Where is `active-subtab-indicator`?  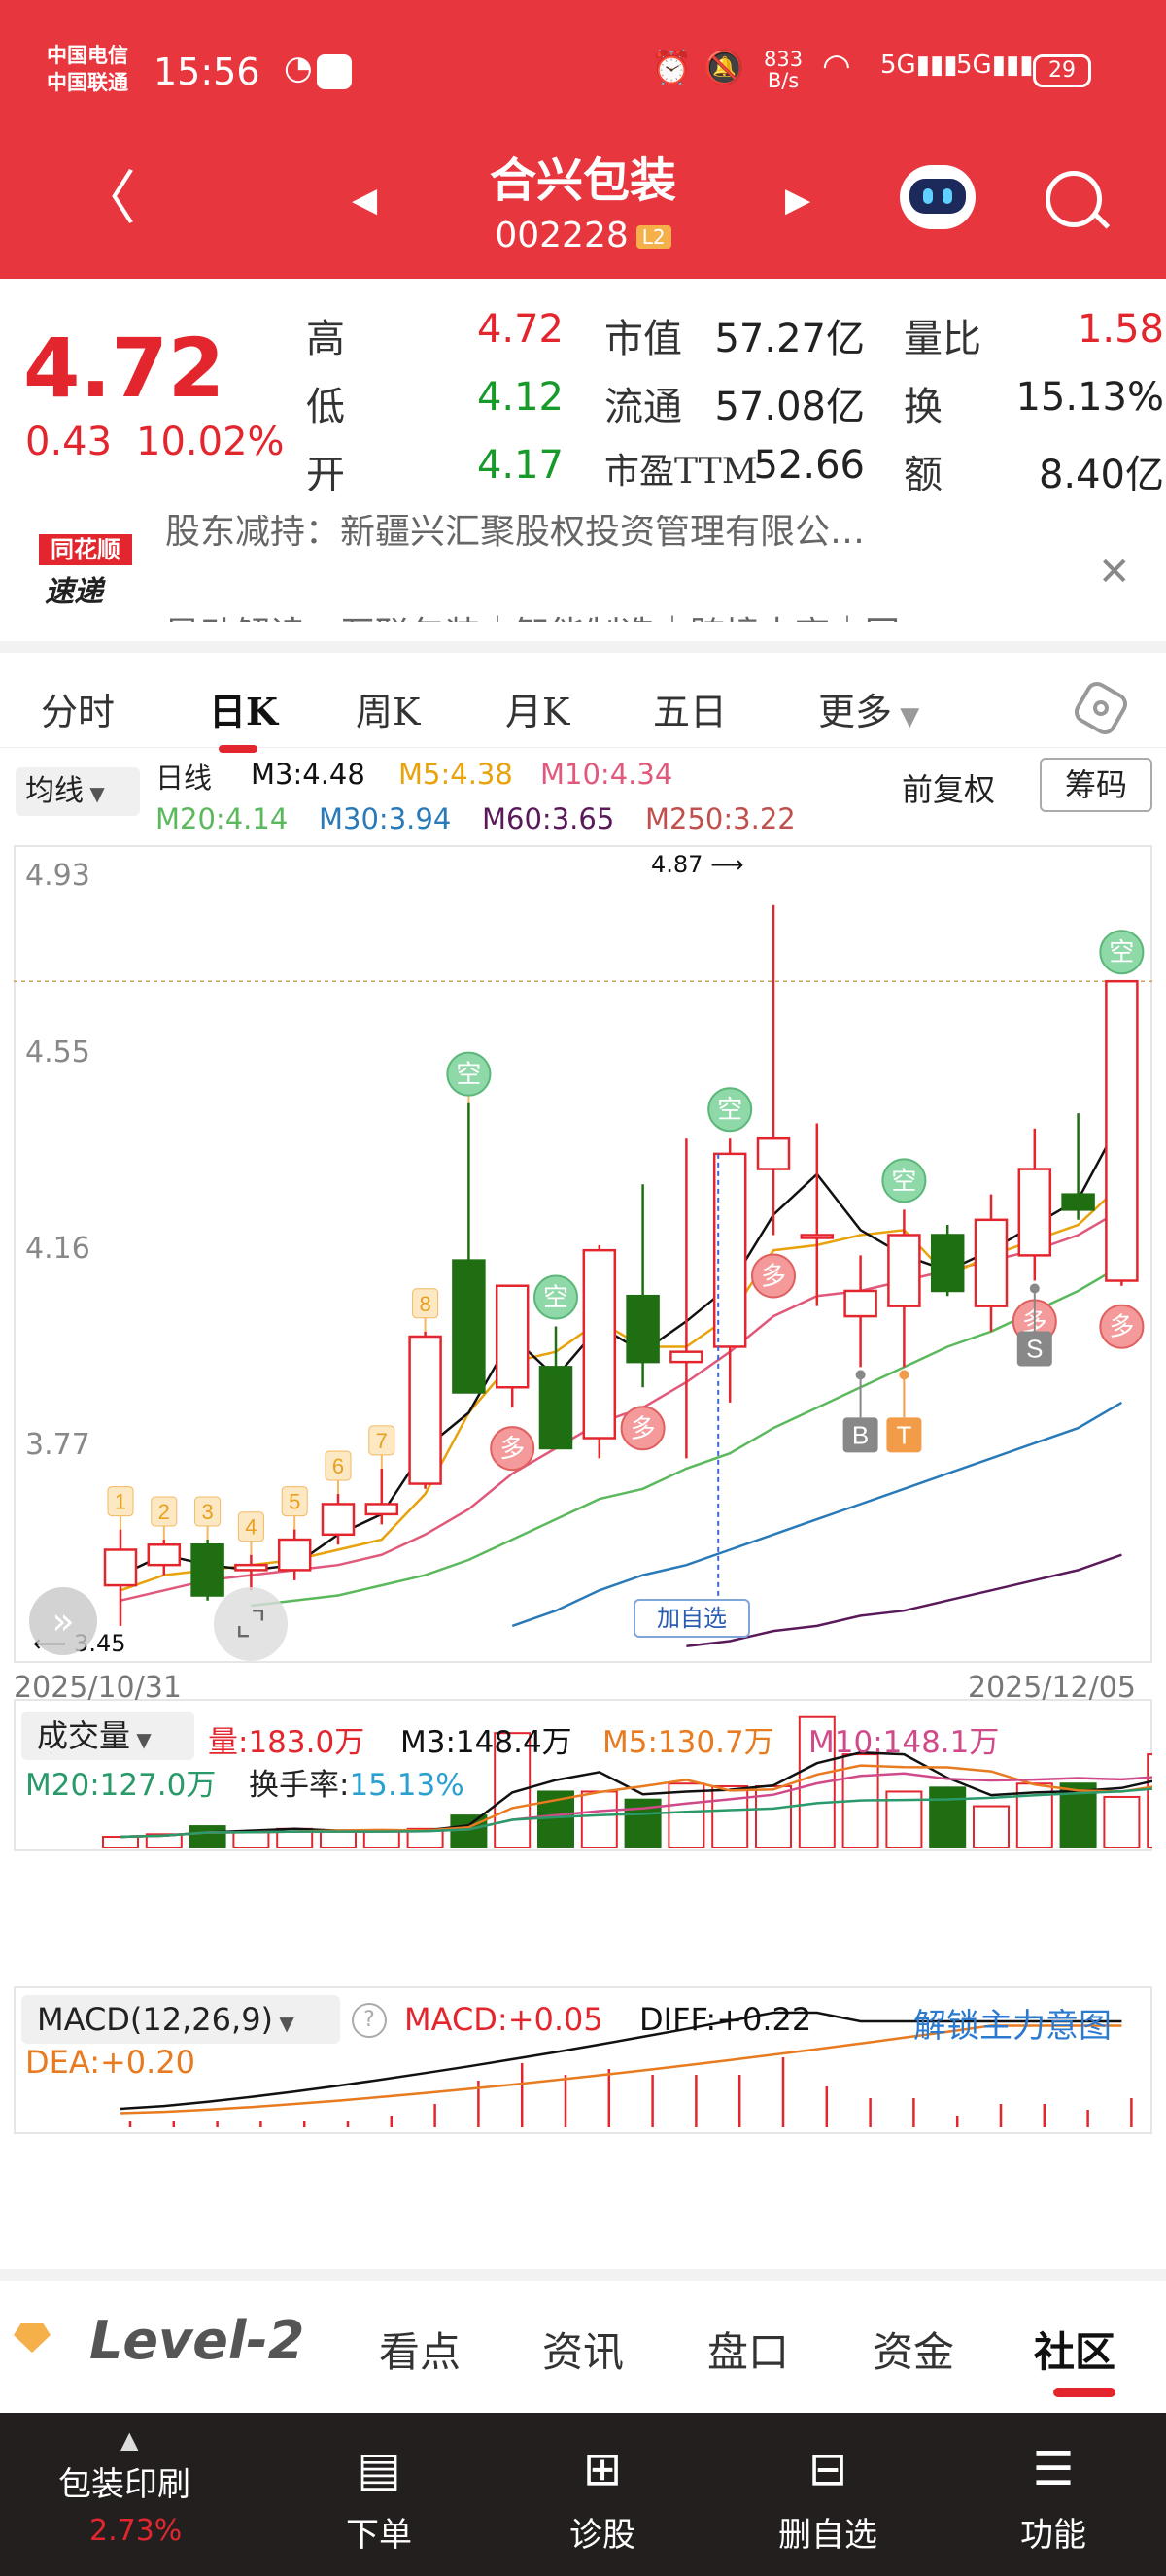
active-subtab-indicator is located at coordinates (1084, 2392).